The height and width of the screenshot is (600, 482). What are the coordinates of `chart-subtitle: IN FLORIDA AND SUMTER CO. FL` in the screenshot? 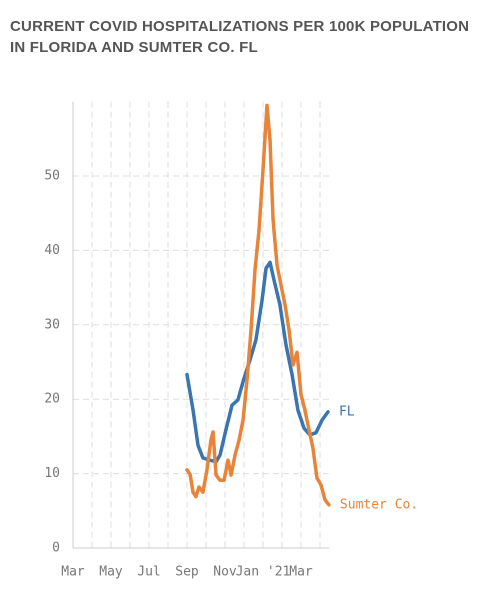 It's located at (134, 47).